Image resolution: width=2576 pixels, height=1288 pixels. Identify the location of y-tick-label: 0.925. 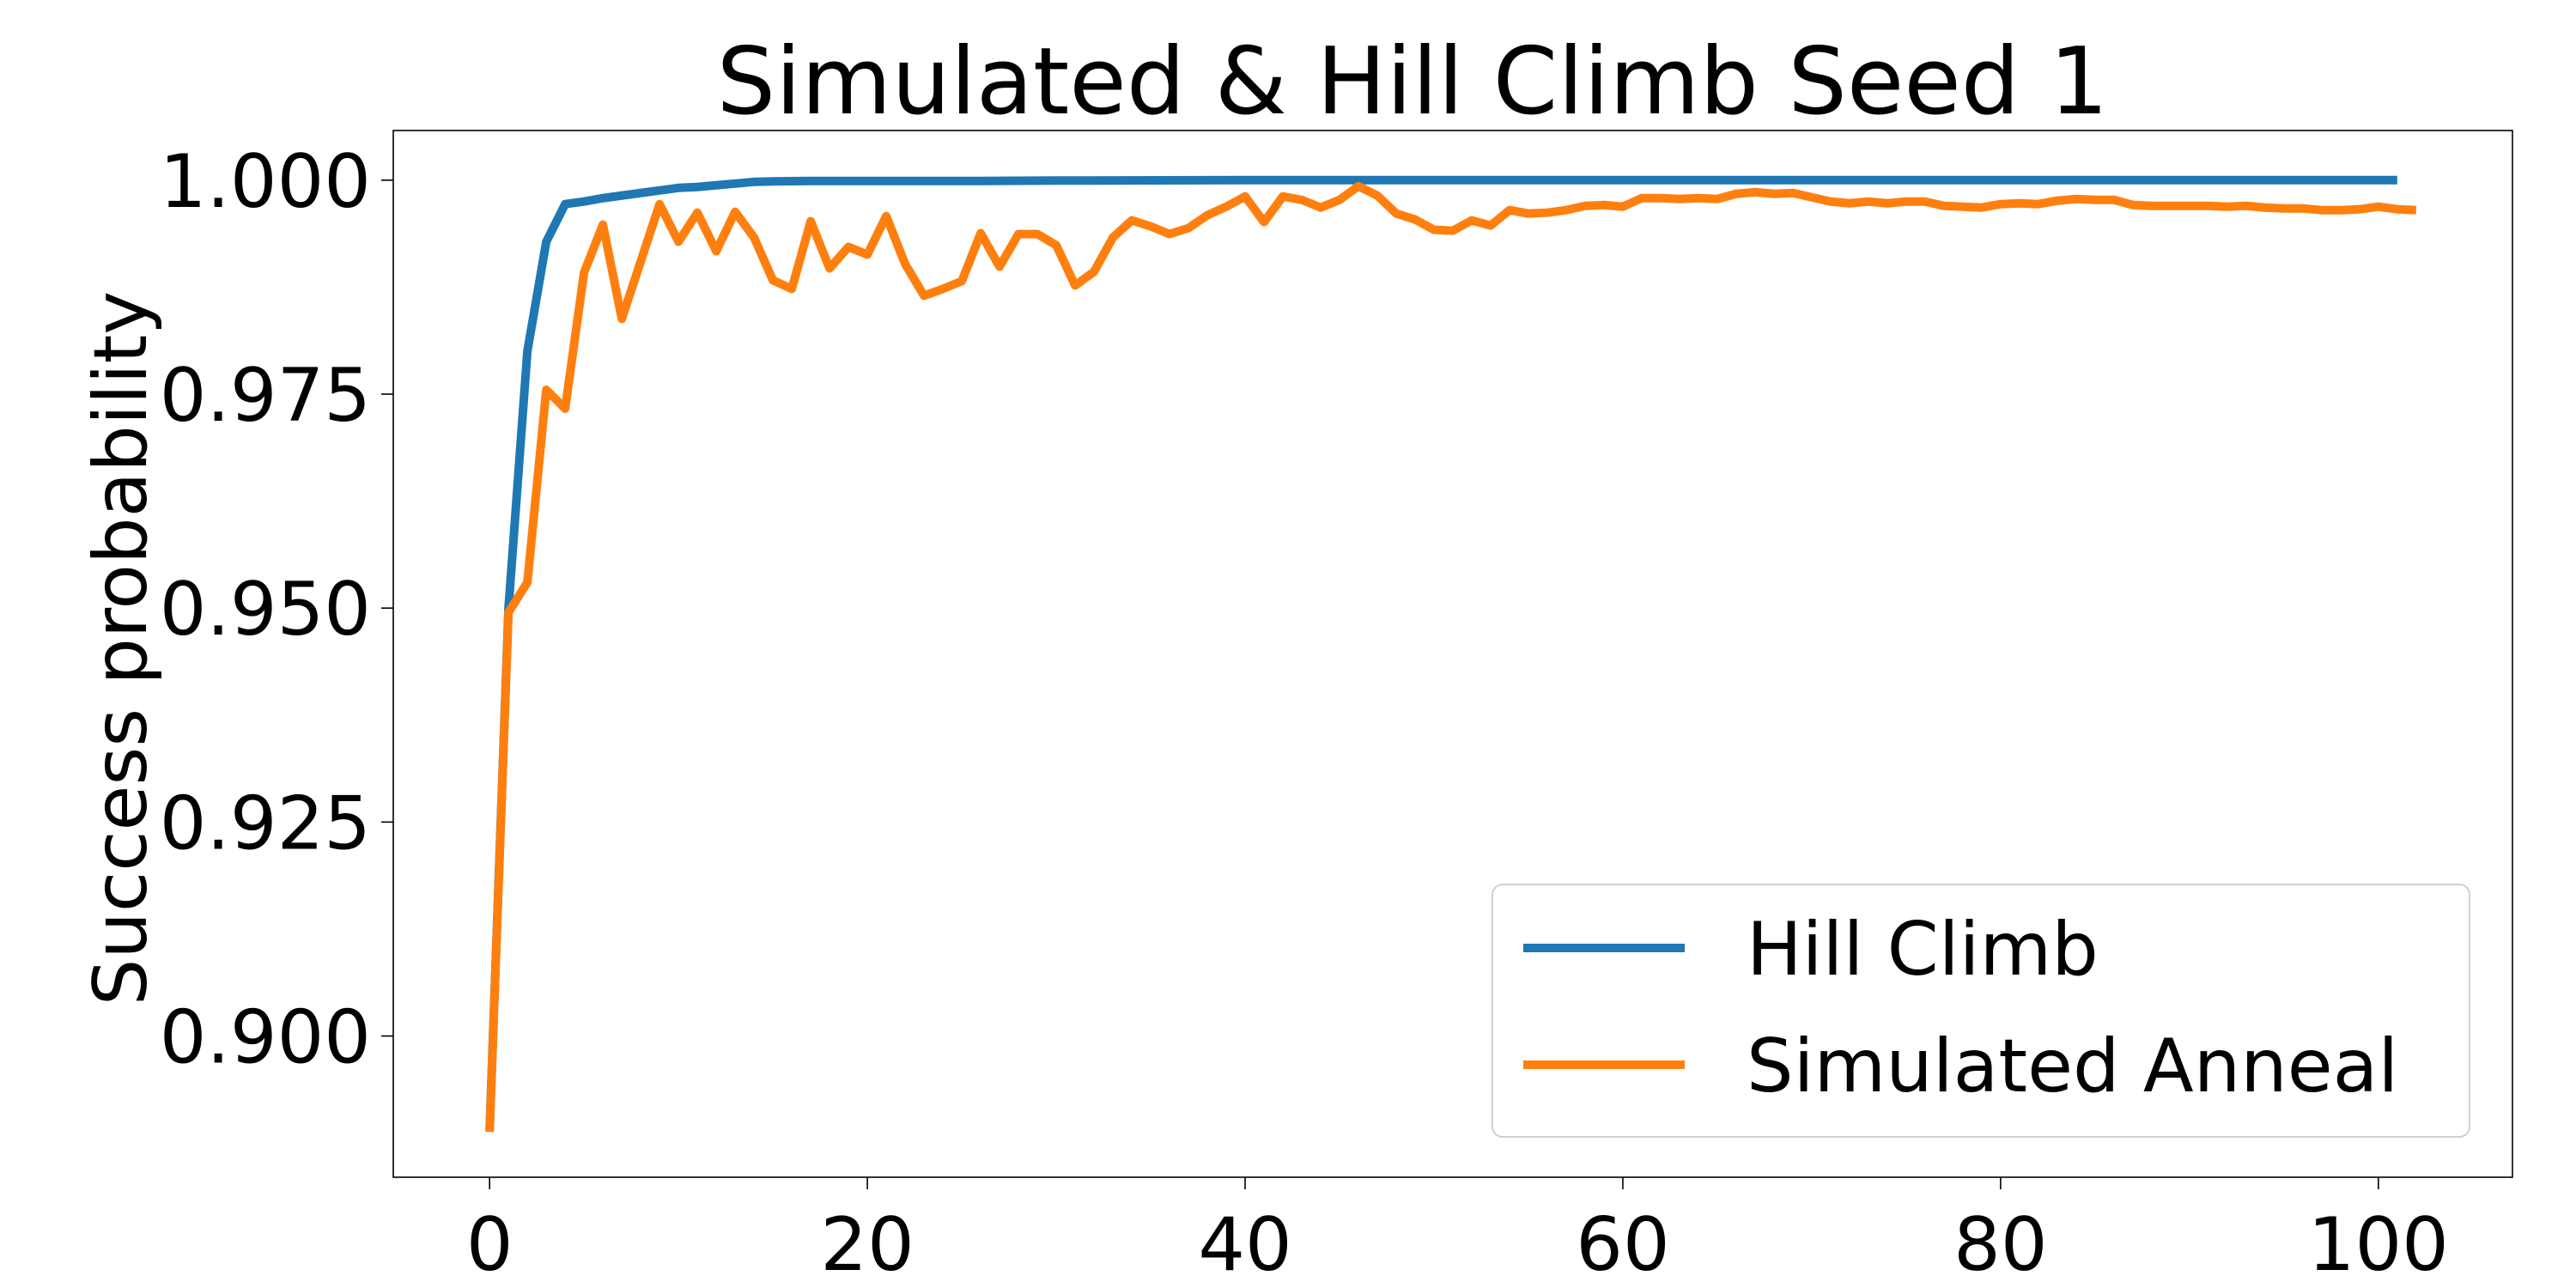
(265, 823).